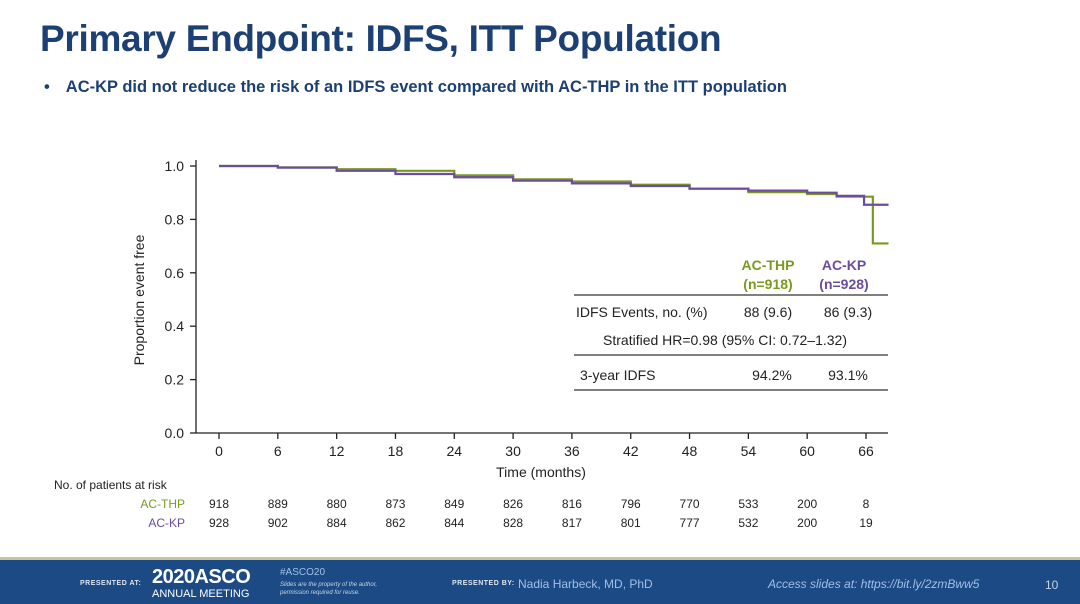  Describe the element at coordinates (848, 375) in the screenshot. I see `summary-cell: 93.1%` at that location.